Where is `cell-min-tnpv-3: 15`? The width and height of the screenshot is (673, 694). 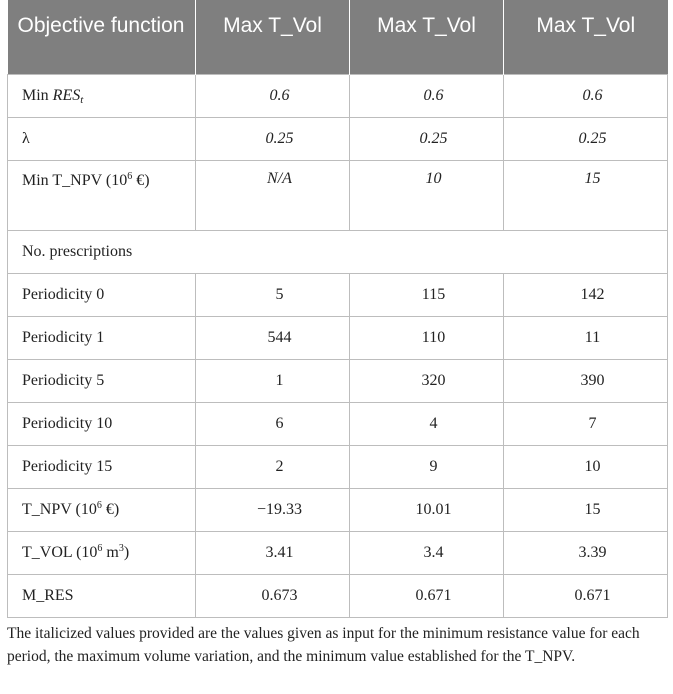 cell-min-tnpv-3: 15 is located at coordinates (585, 195).